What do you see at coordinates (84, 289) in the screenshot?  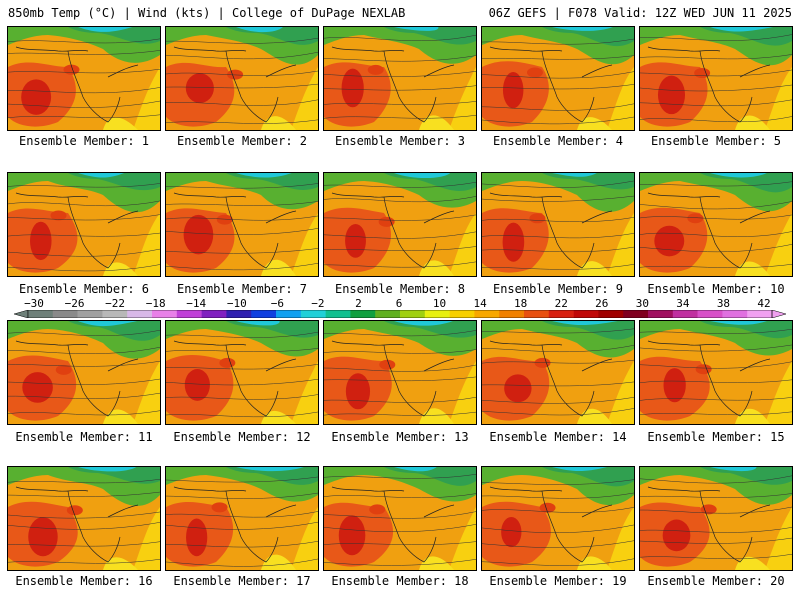 I see `ensemble-member-caption: Ensemble Member: 6` at bounding box center [84, 289].